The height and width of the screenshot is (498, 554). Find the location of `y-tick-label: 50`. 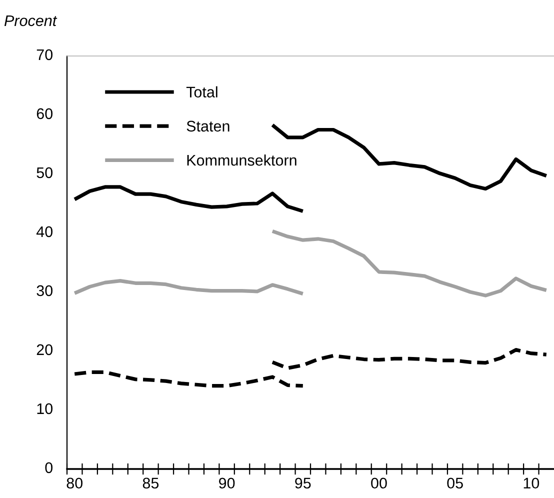

y-tick-label: 50 is located at coordinates (44, 172).